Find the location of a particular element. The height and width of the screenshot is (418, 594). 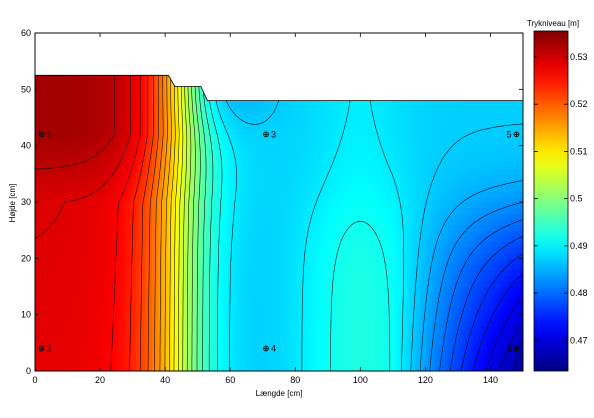

probe-2: 2 is located at coordinates (45, 348).